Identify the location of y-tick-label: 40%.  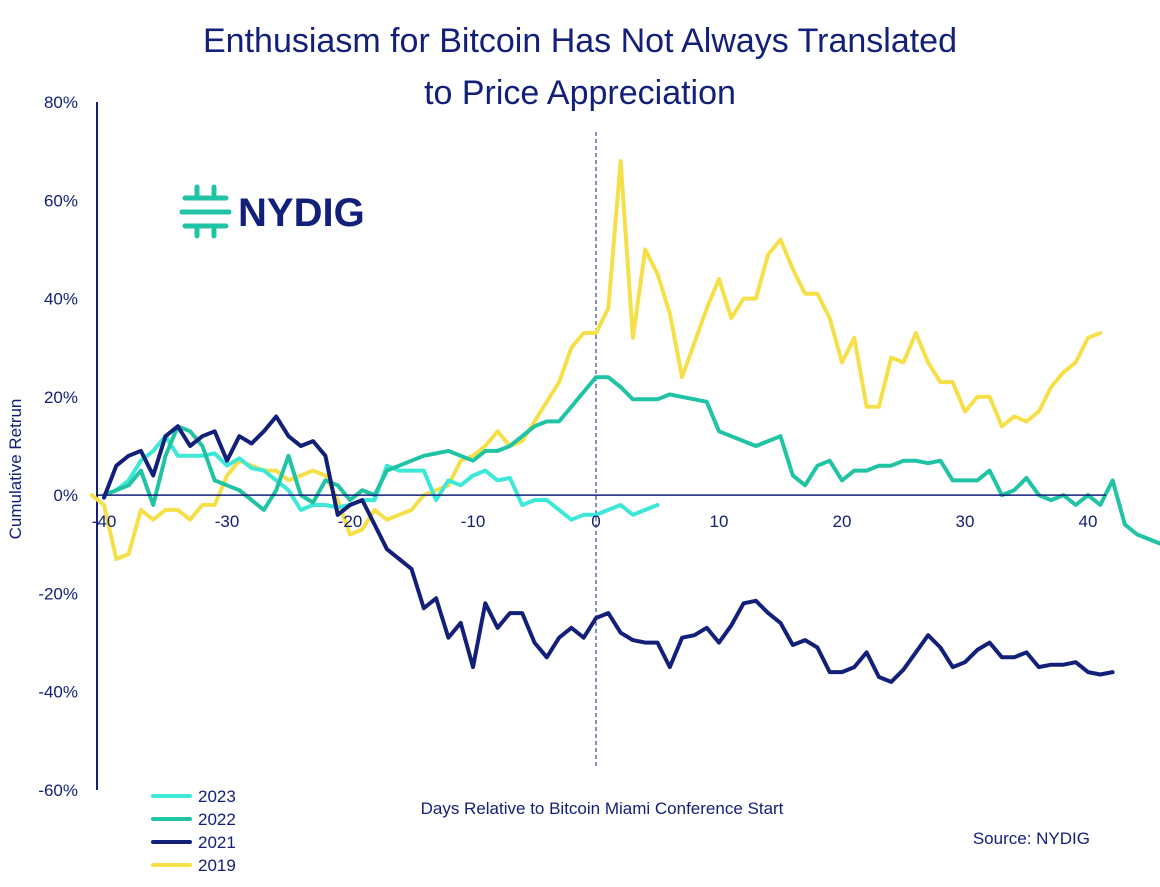
(61, 299).